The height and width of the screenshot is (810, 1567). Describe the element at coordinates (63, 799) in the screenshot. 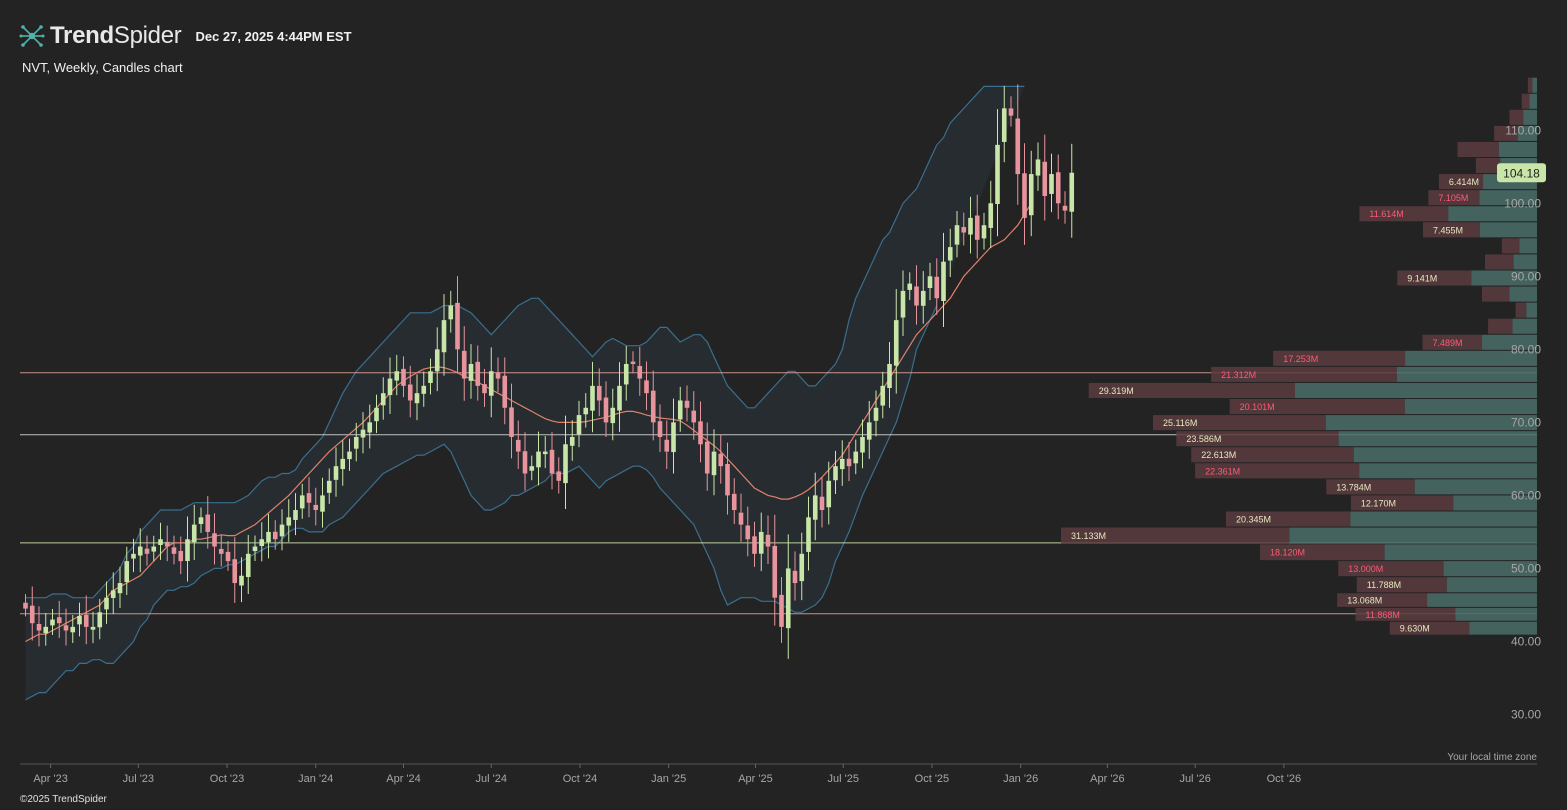

I see `copyright: ©2025 TrendSpider` at that location.